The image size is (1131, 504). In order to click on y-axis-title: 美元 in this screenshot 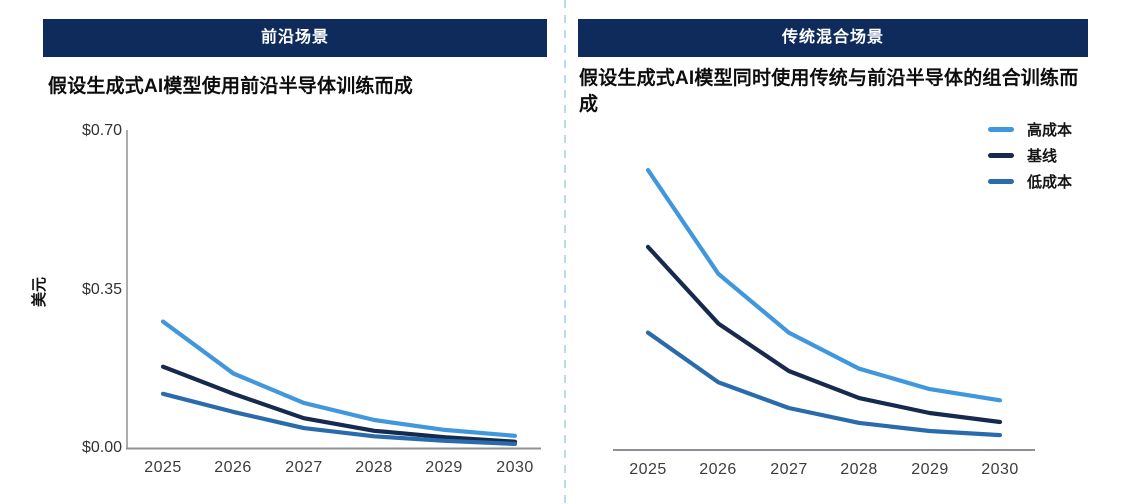, I will do `click(39, 292)`.